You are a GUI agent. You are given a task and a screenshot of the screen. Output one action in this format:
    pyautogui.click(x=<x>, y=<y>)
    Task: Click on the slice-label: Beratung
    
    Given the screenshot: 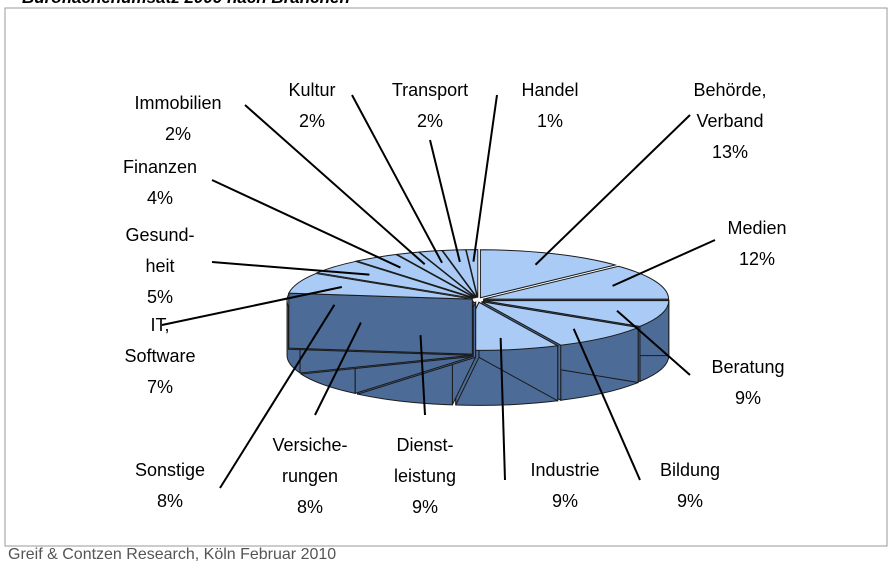 What is the action you would take?
    pyautogui.click(x=748, y=367)
    